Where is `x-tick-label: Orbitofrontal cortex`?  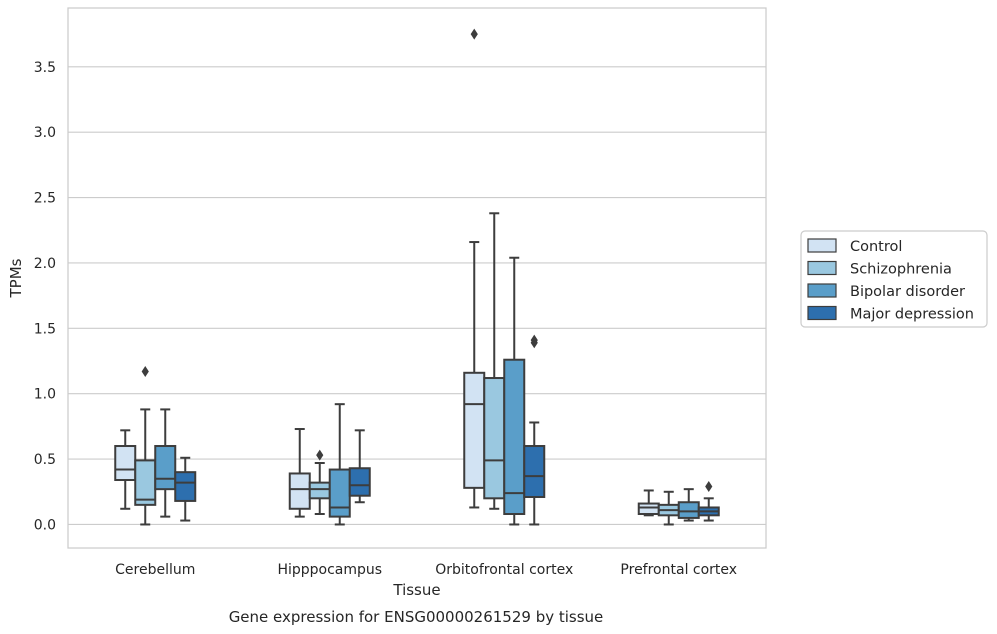
x-tick-label: Orbitofrontal cortex is located at coordinates (504, 570).